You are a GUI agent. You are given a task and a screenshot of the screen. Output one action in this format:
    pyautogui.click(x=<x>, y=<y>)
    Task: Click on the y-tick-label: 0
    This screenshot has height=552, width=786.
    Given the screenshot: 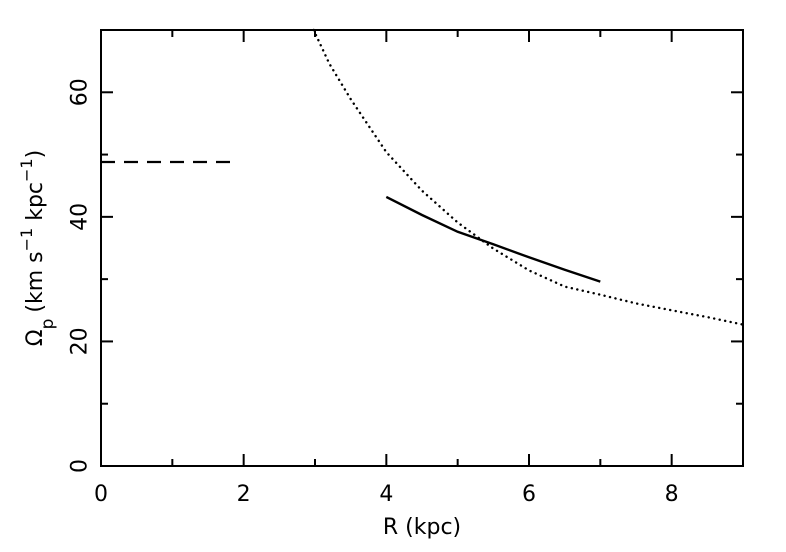 What is the action you would take?
    pyautogui.click(x=80, y=466)
    